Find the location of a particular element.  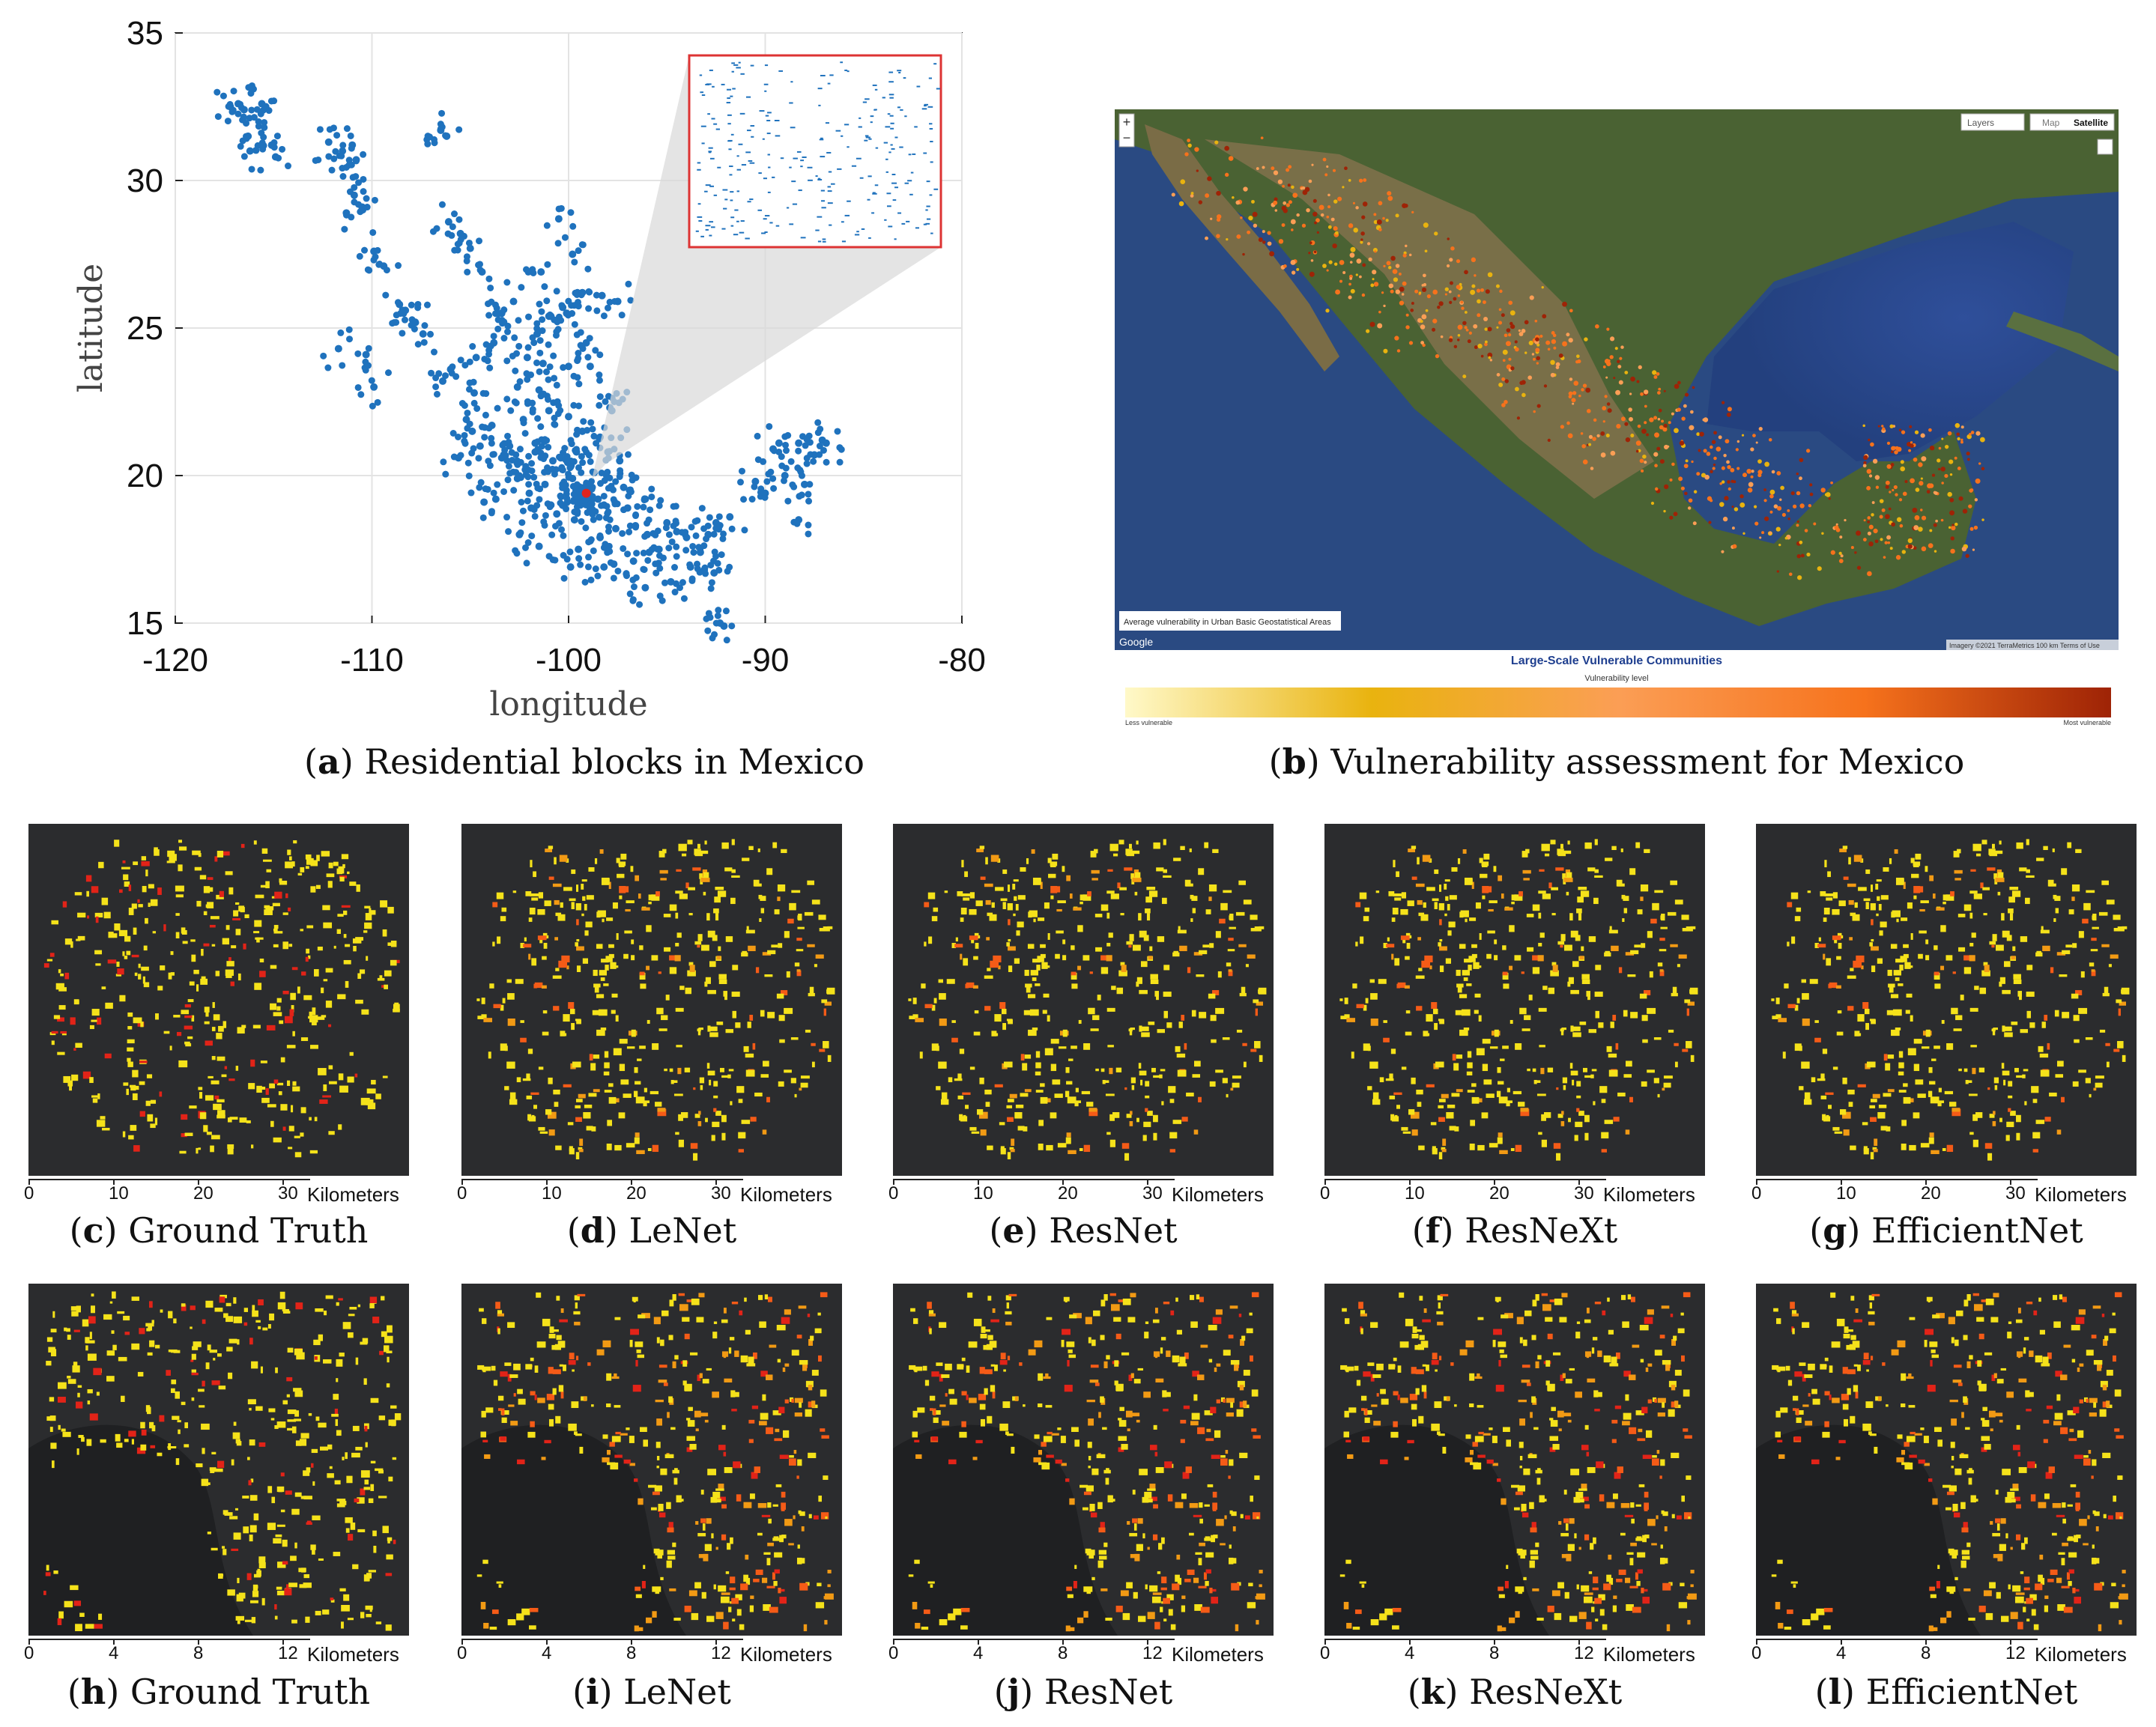

zoom-controls: + − is located at coordinates (1126, 130).